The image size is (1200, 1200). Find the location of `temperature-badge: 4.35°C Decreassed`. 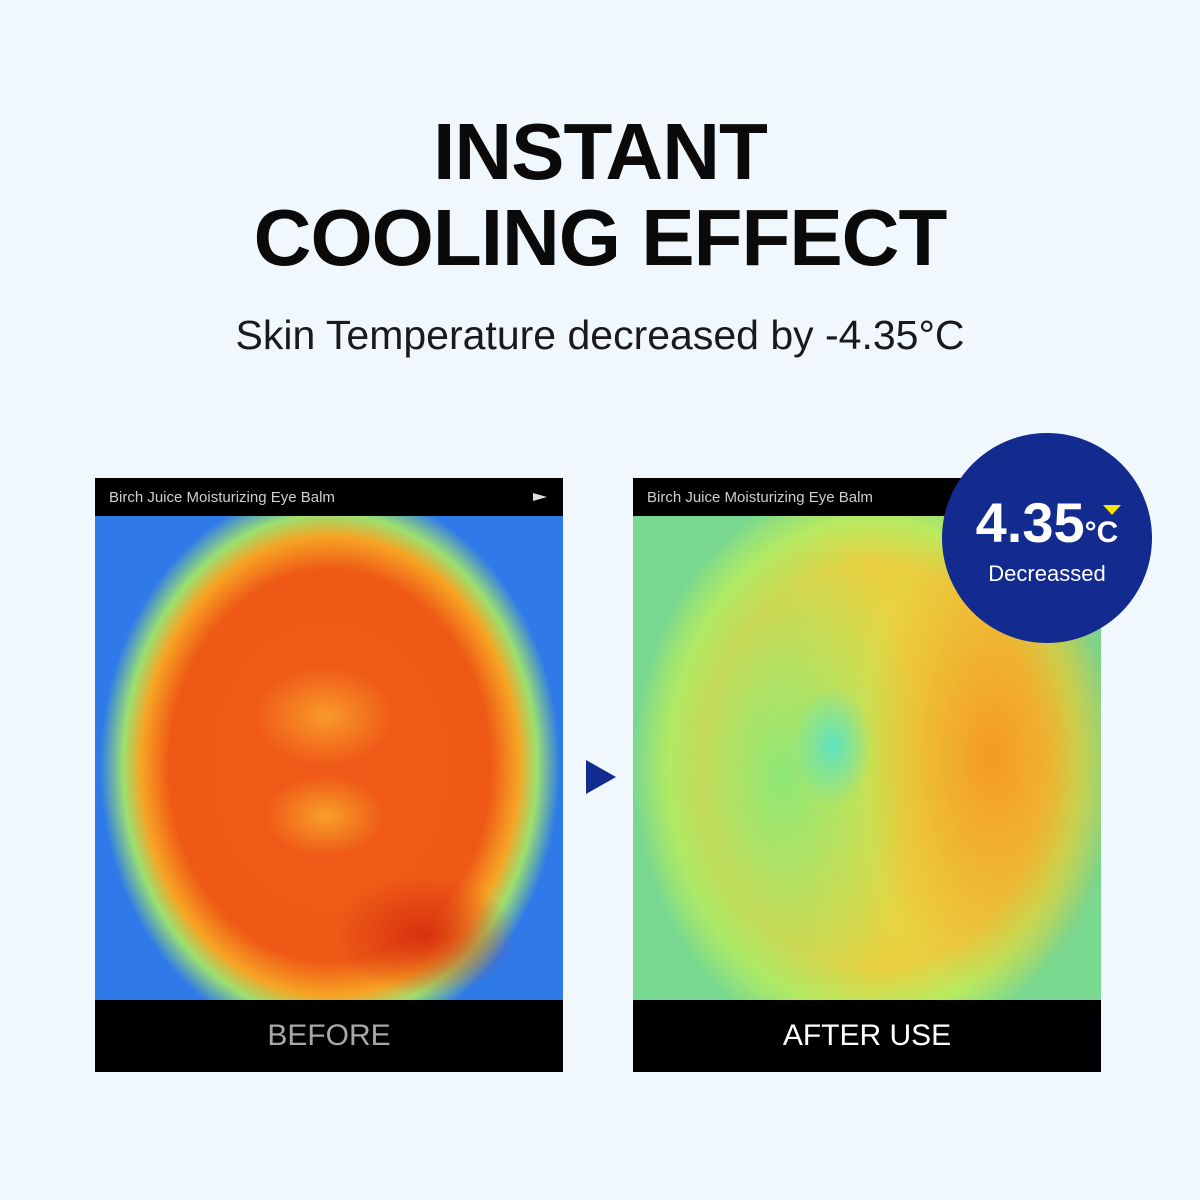

temperature-badge: 4.35°C Decreassed is located at coordinates (1047, 538).